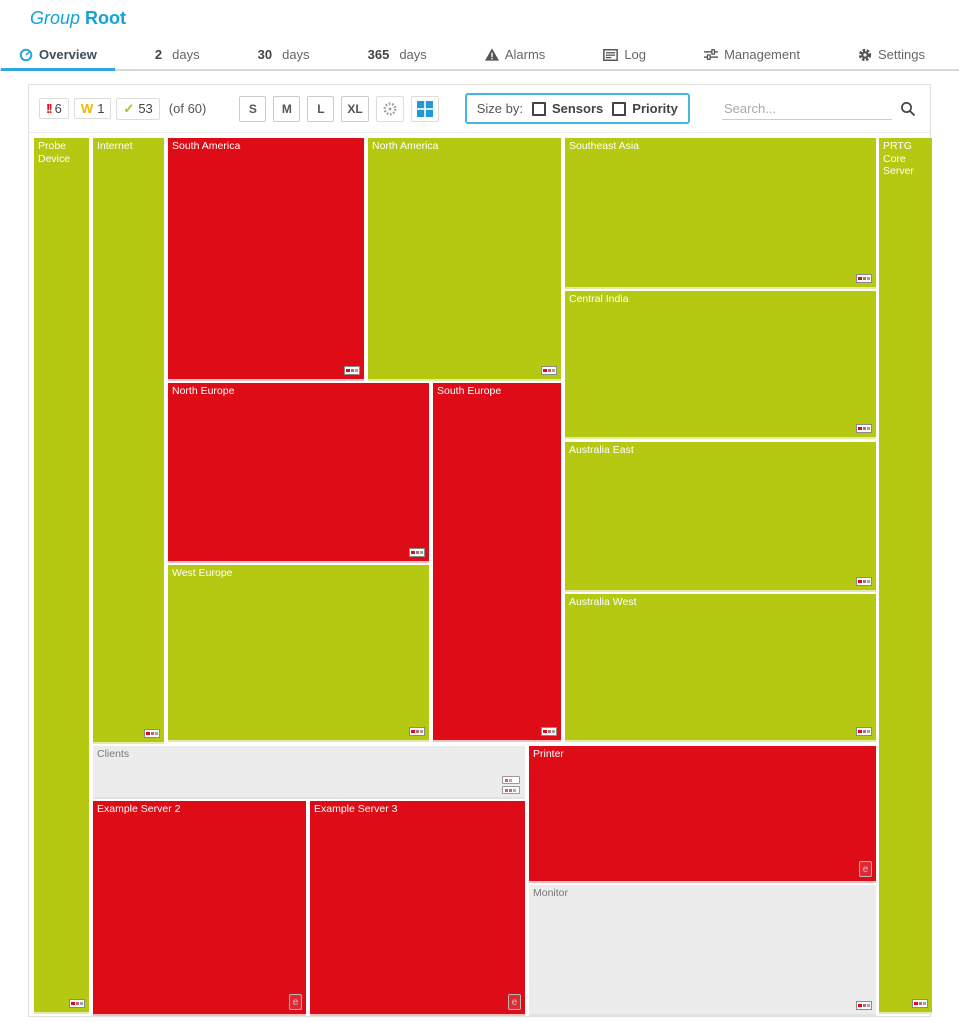  I want to click on treemap-tile-central-india: Central India, so click(720, 364).